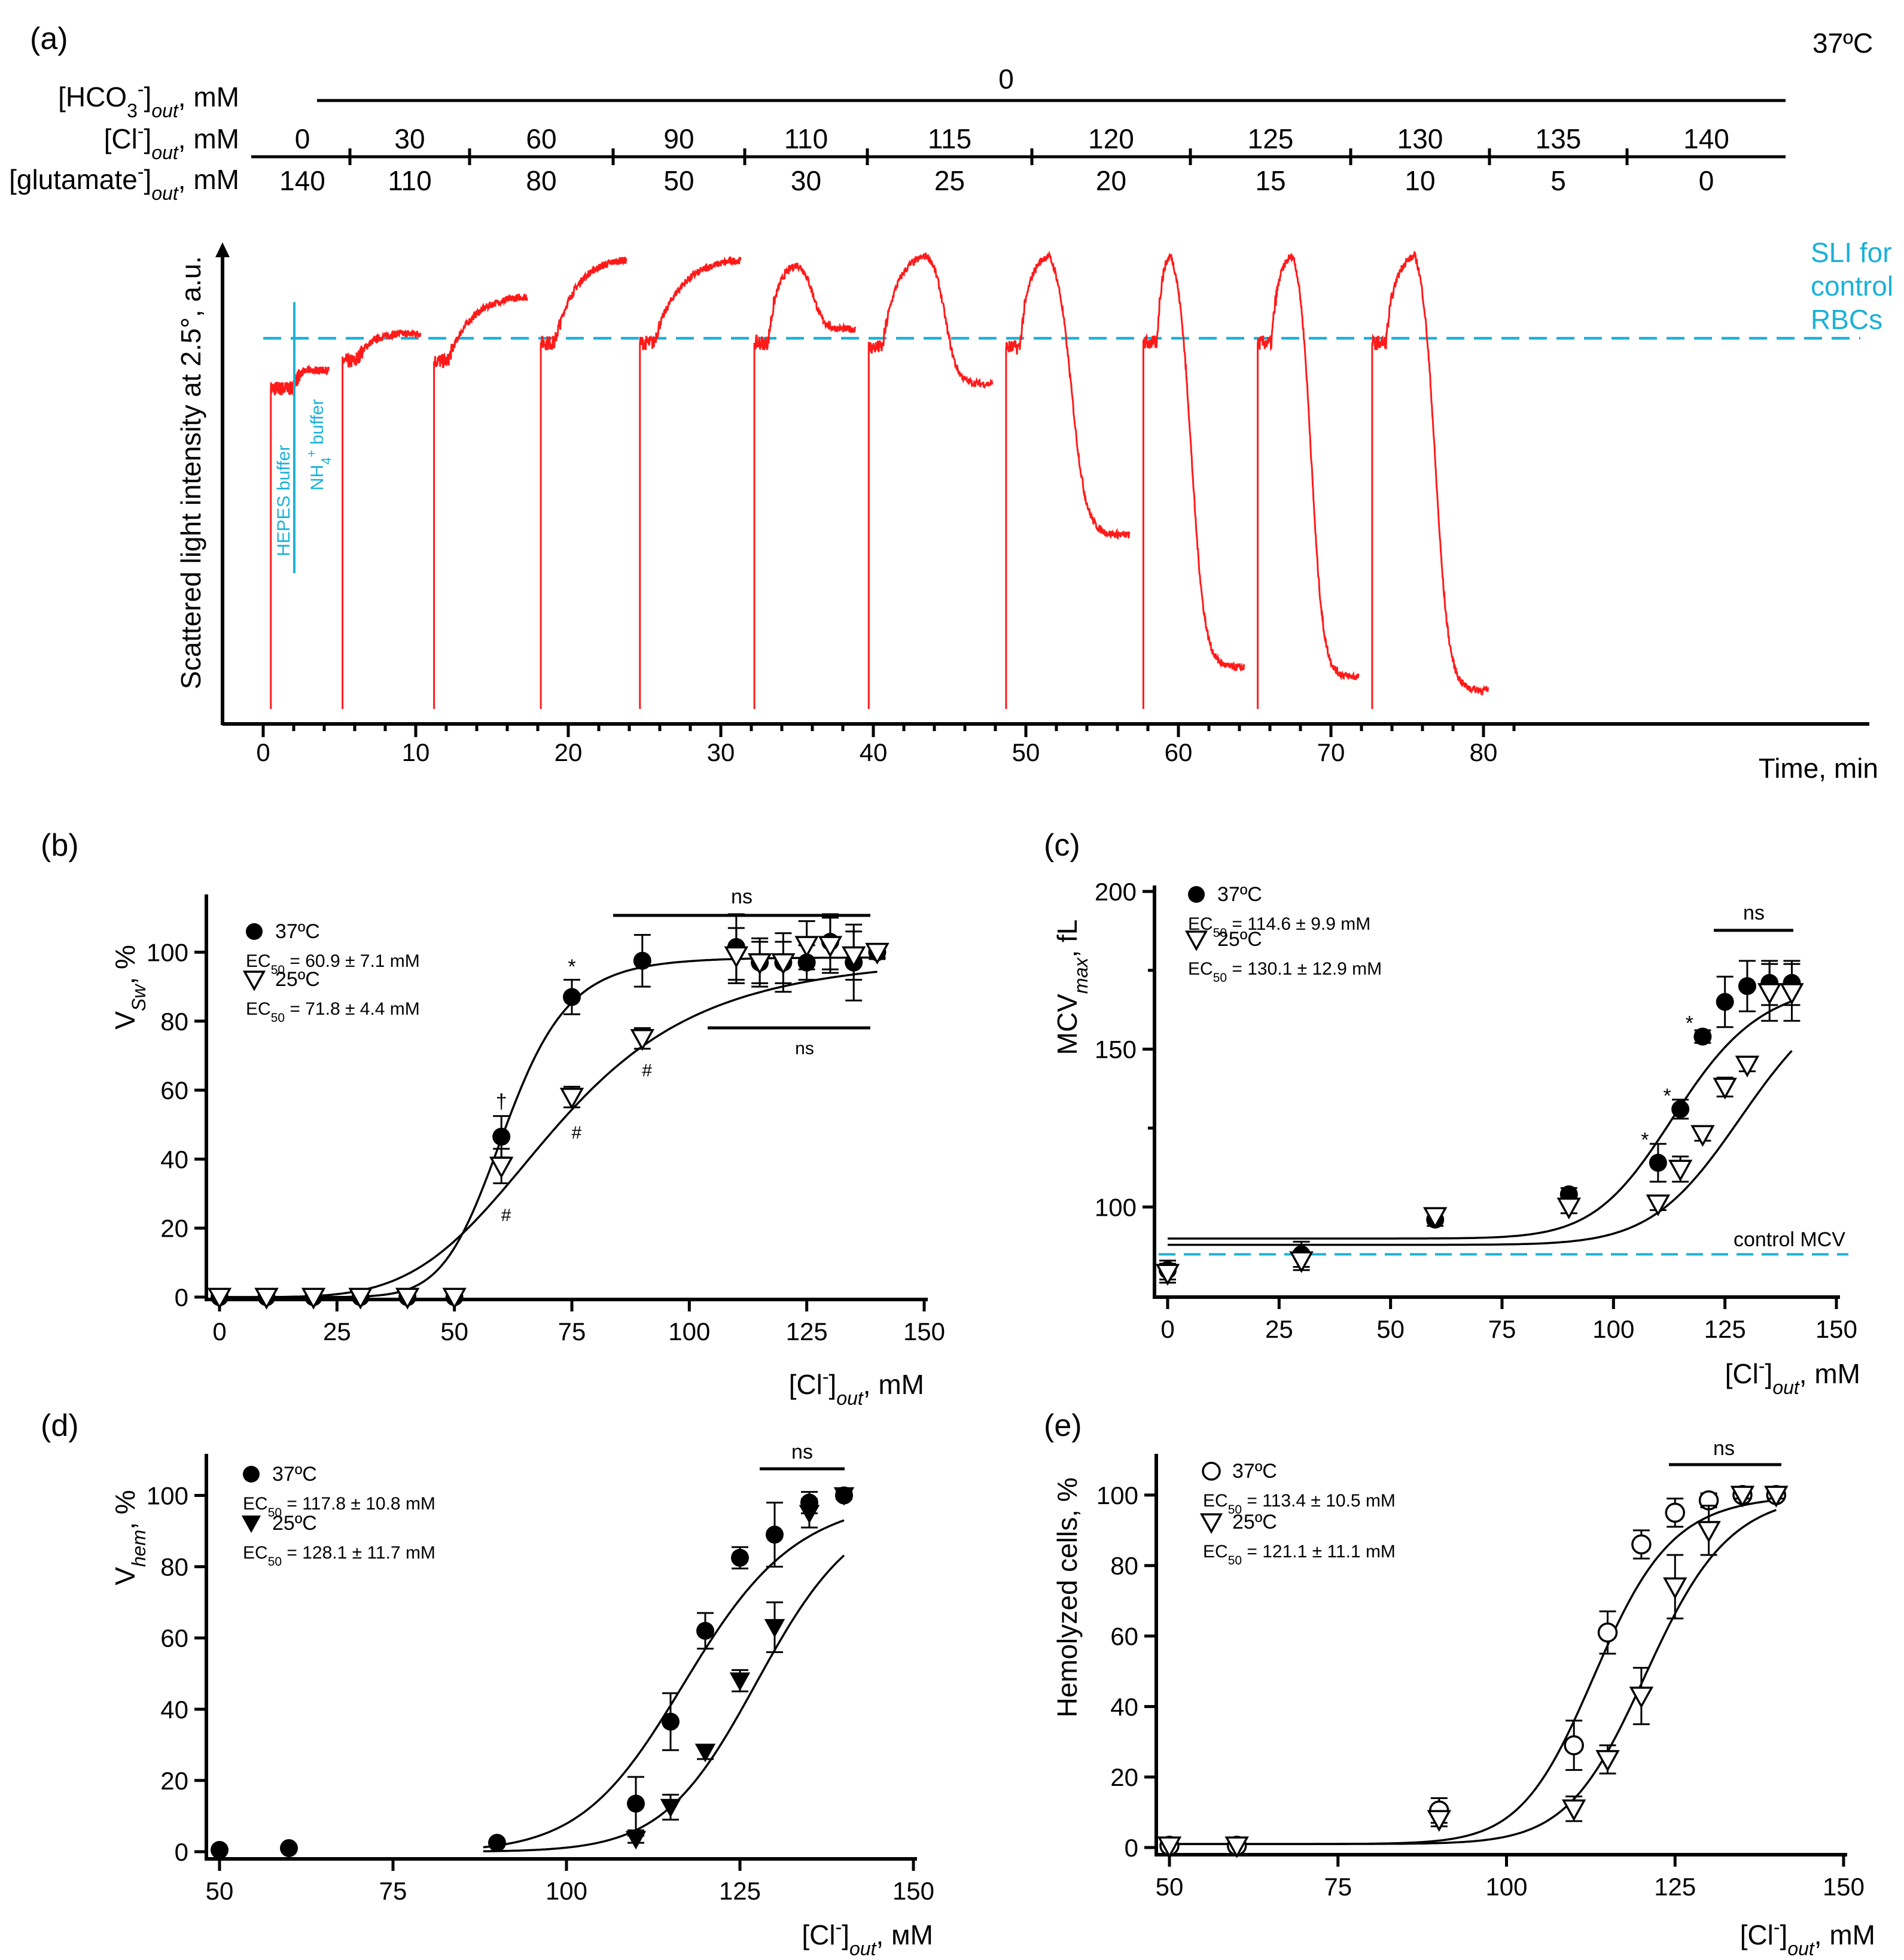  Describe the element at coordinates (1675, 1887) in the screenshot. I see `panel-e-x-tick-label: 125` at that location.